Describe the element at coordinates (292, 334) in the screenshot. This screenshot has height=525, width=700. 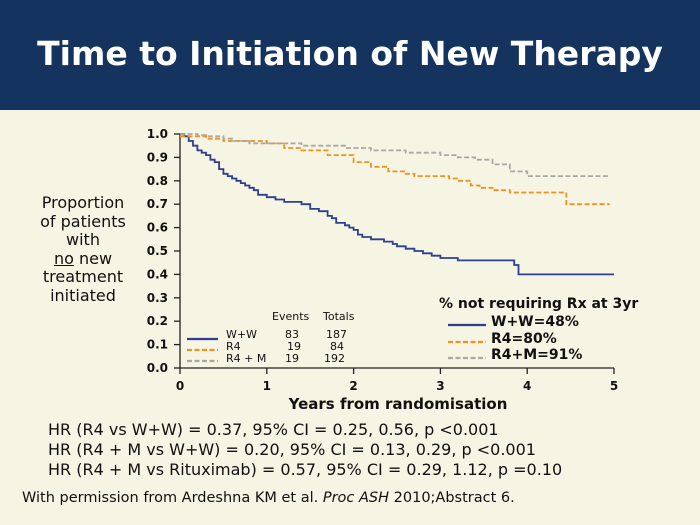
I see `table-row-events-ww: 83` at that location.